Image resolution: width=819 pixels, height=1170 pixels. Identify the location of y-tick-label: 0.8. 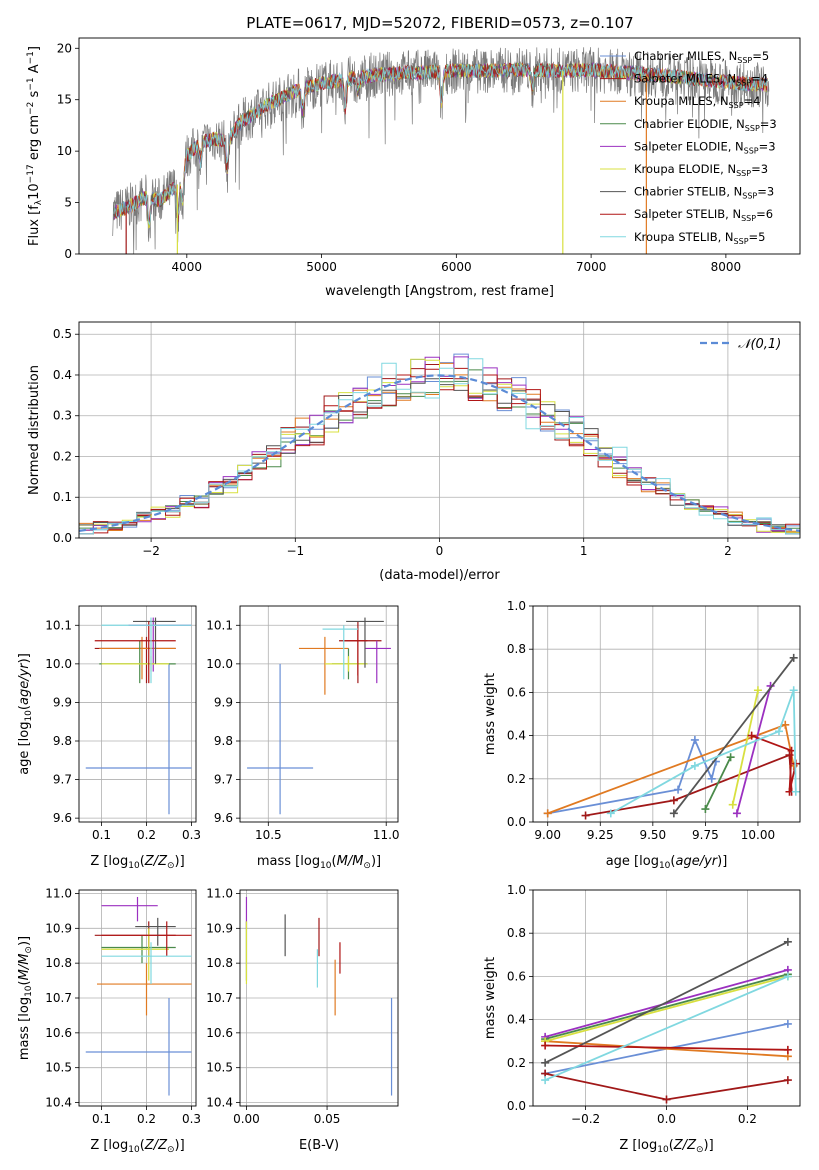
(516, 933).